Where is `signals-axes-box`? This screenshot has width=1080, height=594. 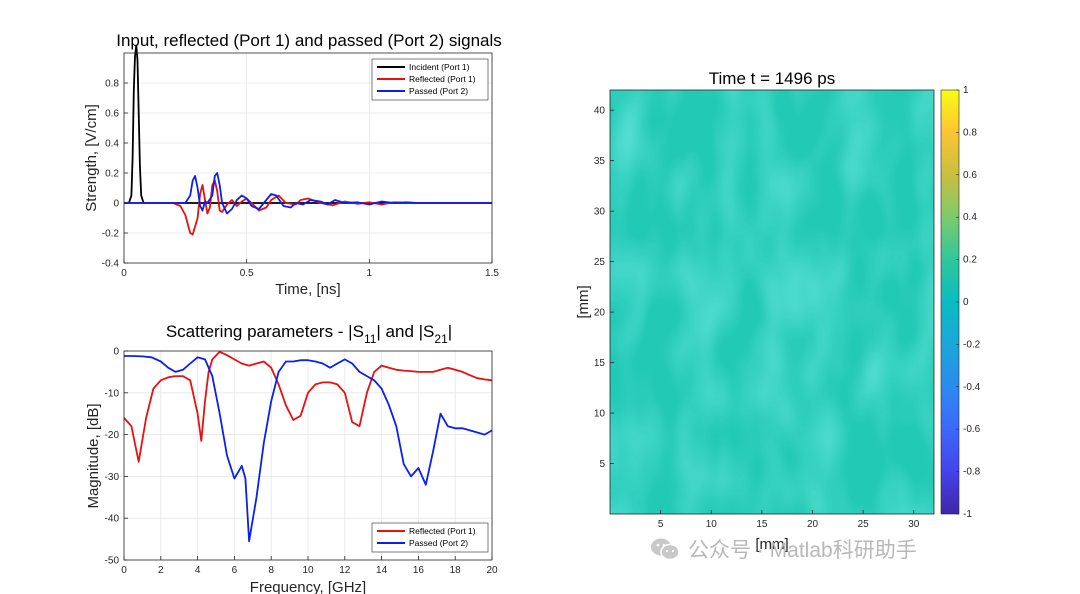 signals-axes-box is located at coordinates (308, 158).